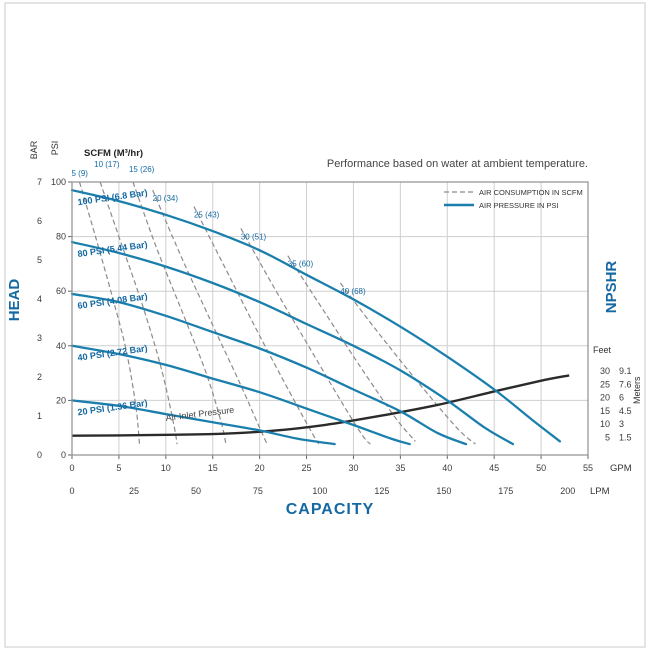 This screenshot has height=650, width=650. Describe the element at coordinates (605, 371) in the screenshot. I see `feet-tick-label: 30` at that location.